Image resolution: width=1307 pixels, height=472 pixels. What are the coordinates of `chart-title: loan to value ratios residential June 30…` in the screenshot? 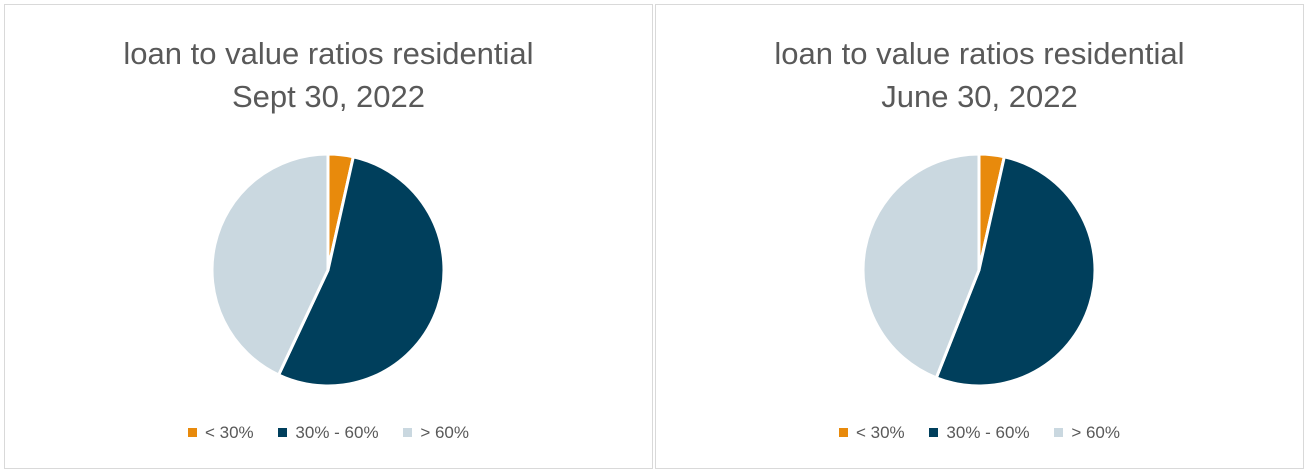 It's located at (979, 75).